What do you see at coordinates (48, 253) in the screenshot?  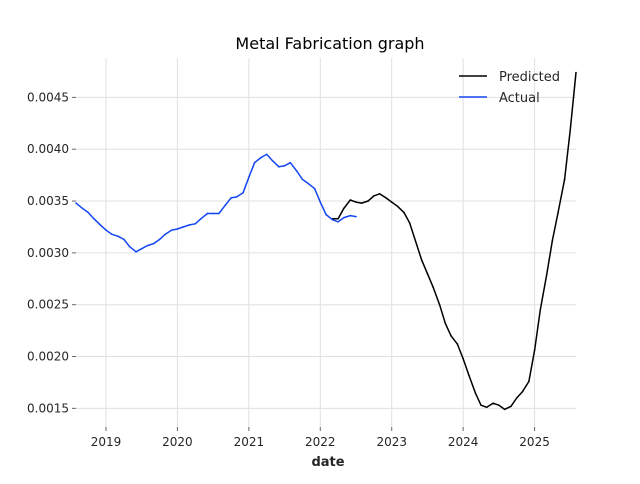 I see `y-tick-label: 0.0030` at bounding box center [48, 253].